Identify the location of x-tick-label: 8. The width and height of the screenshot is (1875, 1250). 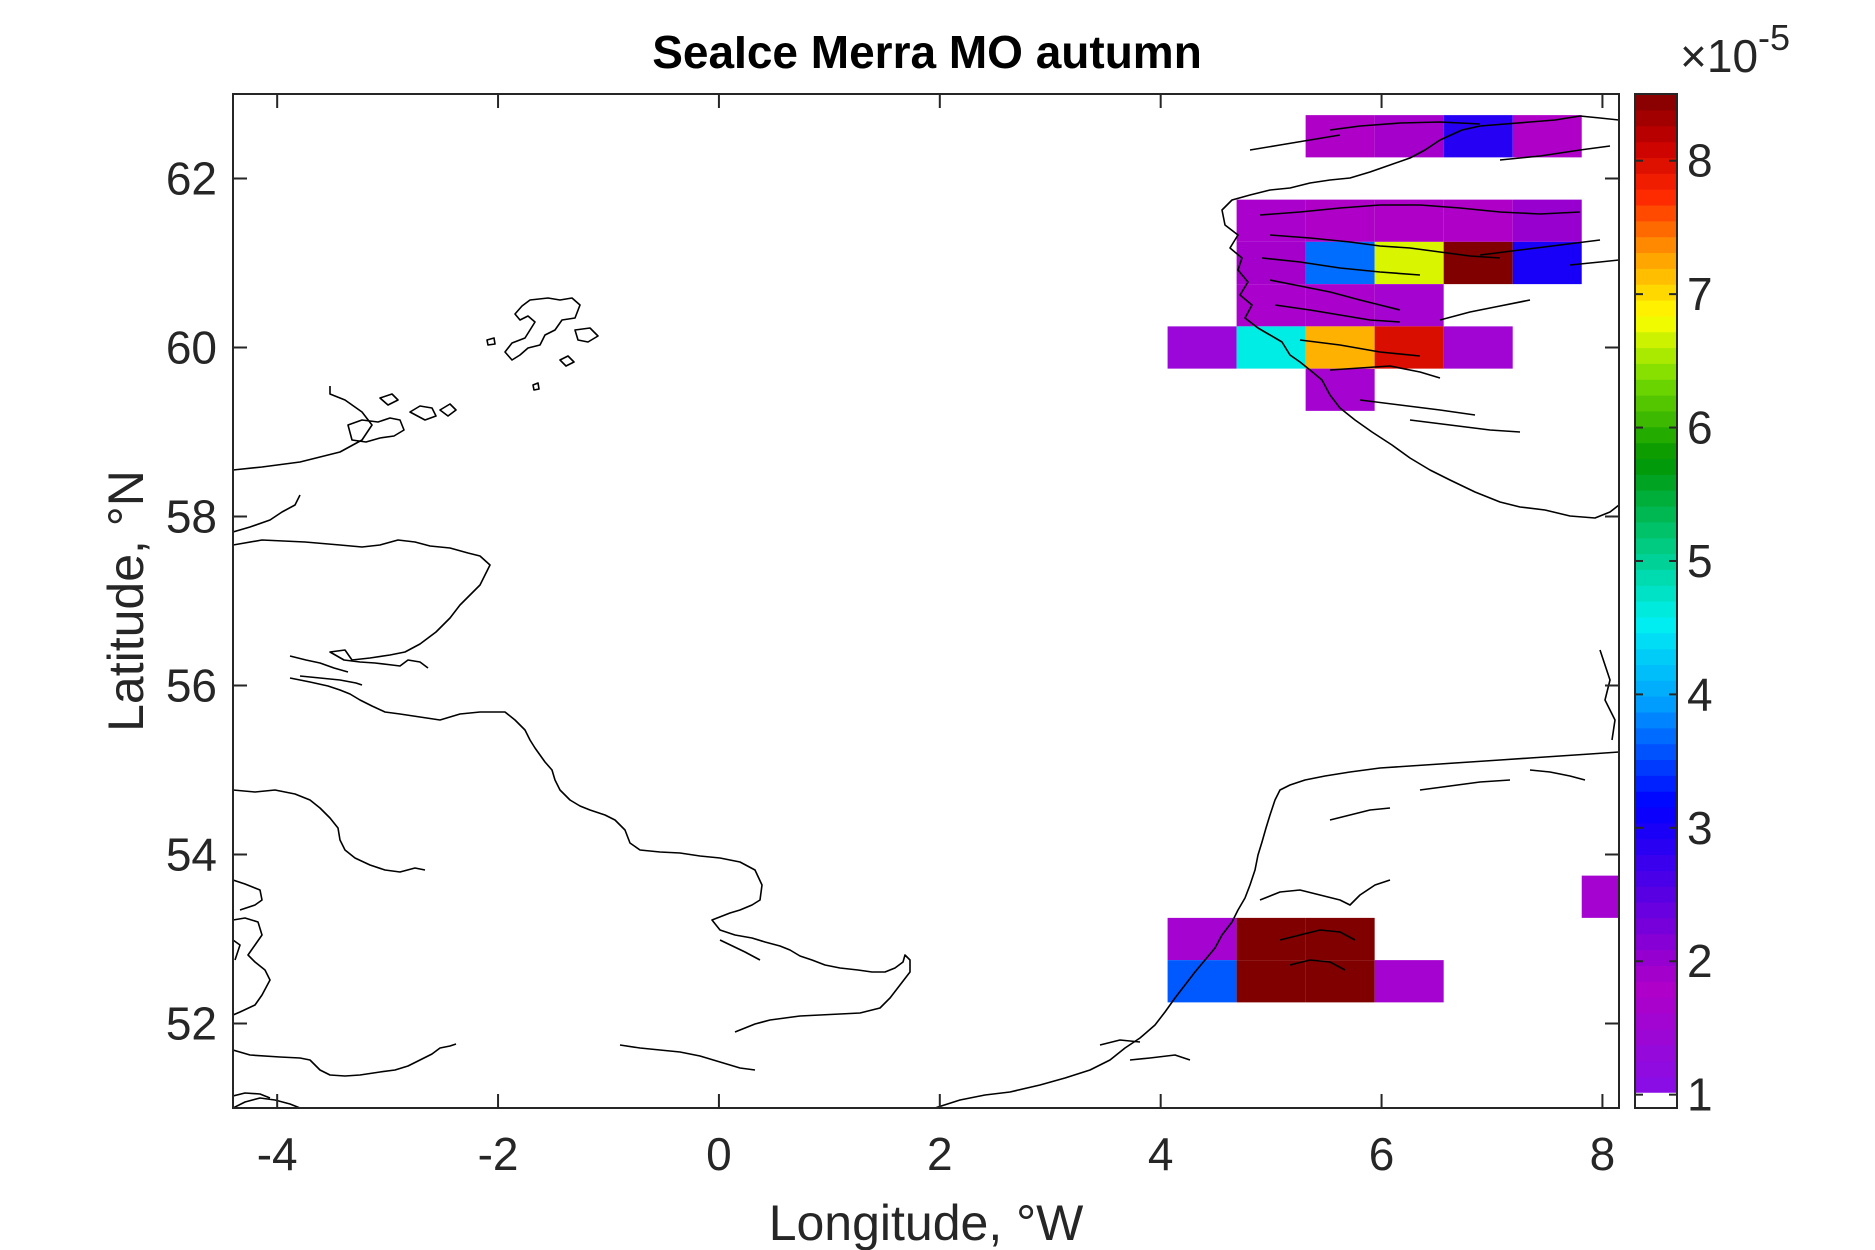
(1603, 1154).